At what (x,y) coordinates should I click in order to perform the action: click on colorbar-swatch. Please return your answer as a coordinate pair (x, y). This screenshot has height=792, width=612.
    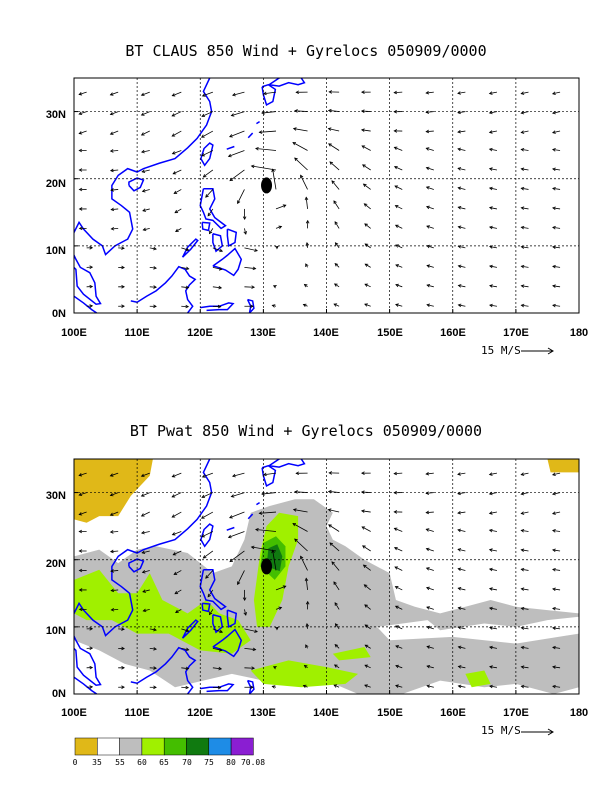
    Looking at the image, I should click on (153, 746).